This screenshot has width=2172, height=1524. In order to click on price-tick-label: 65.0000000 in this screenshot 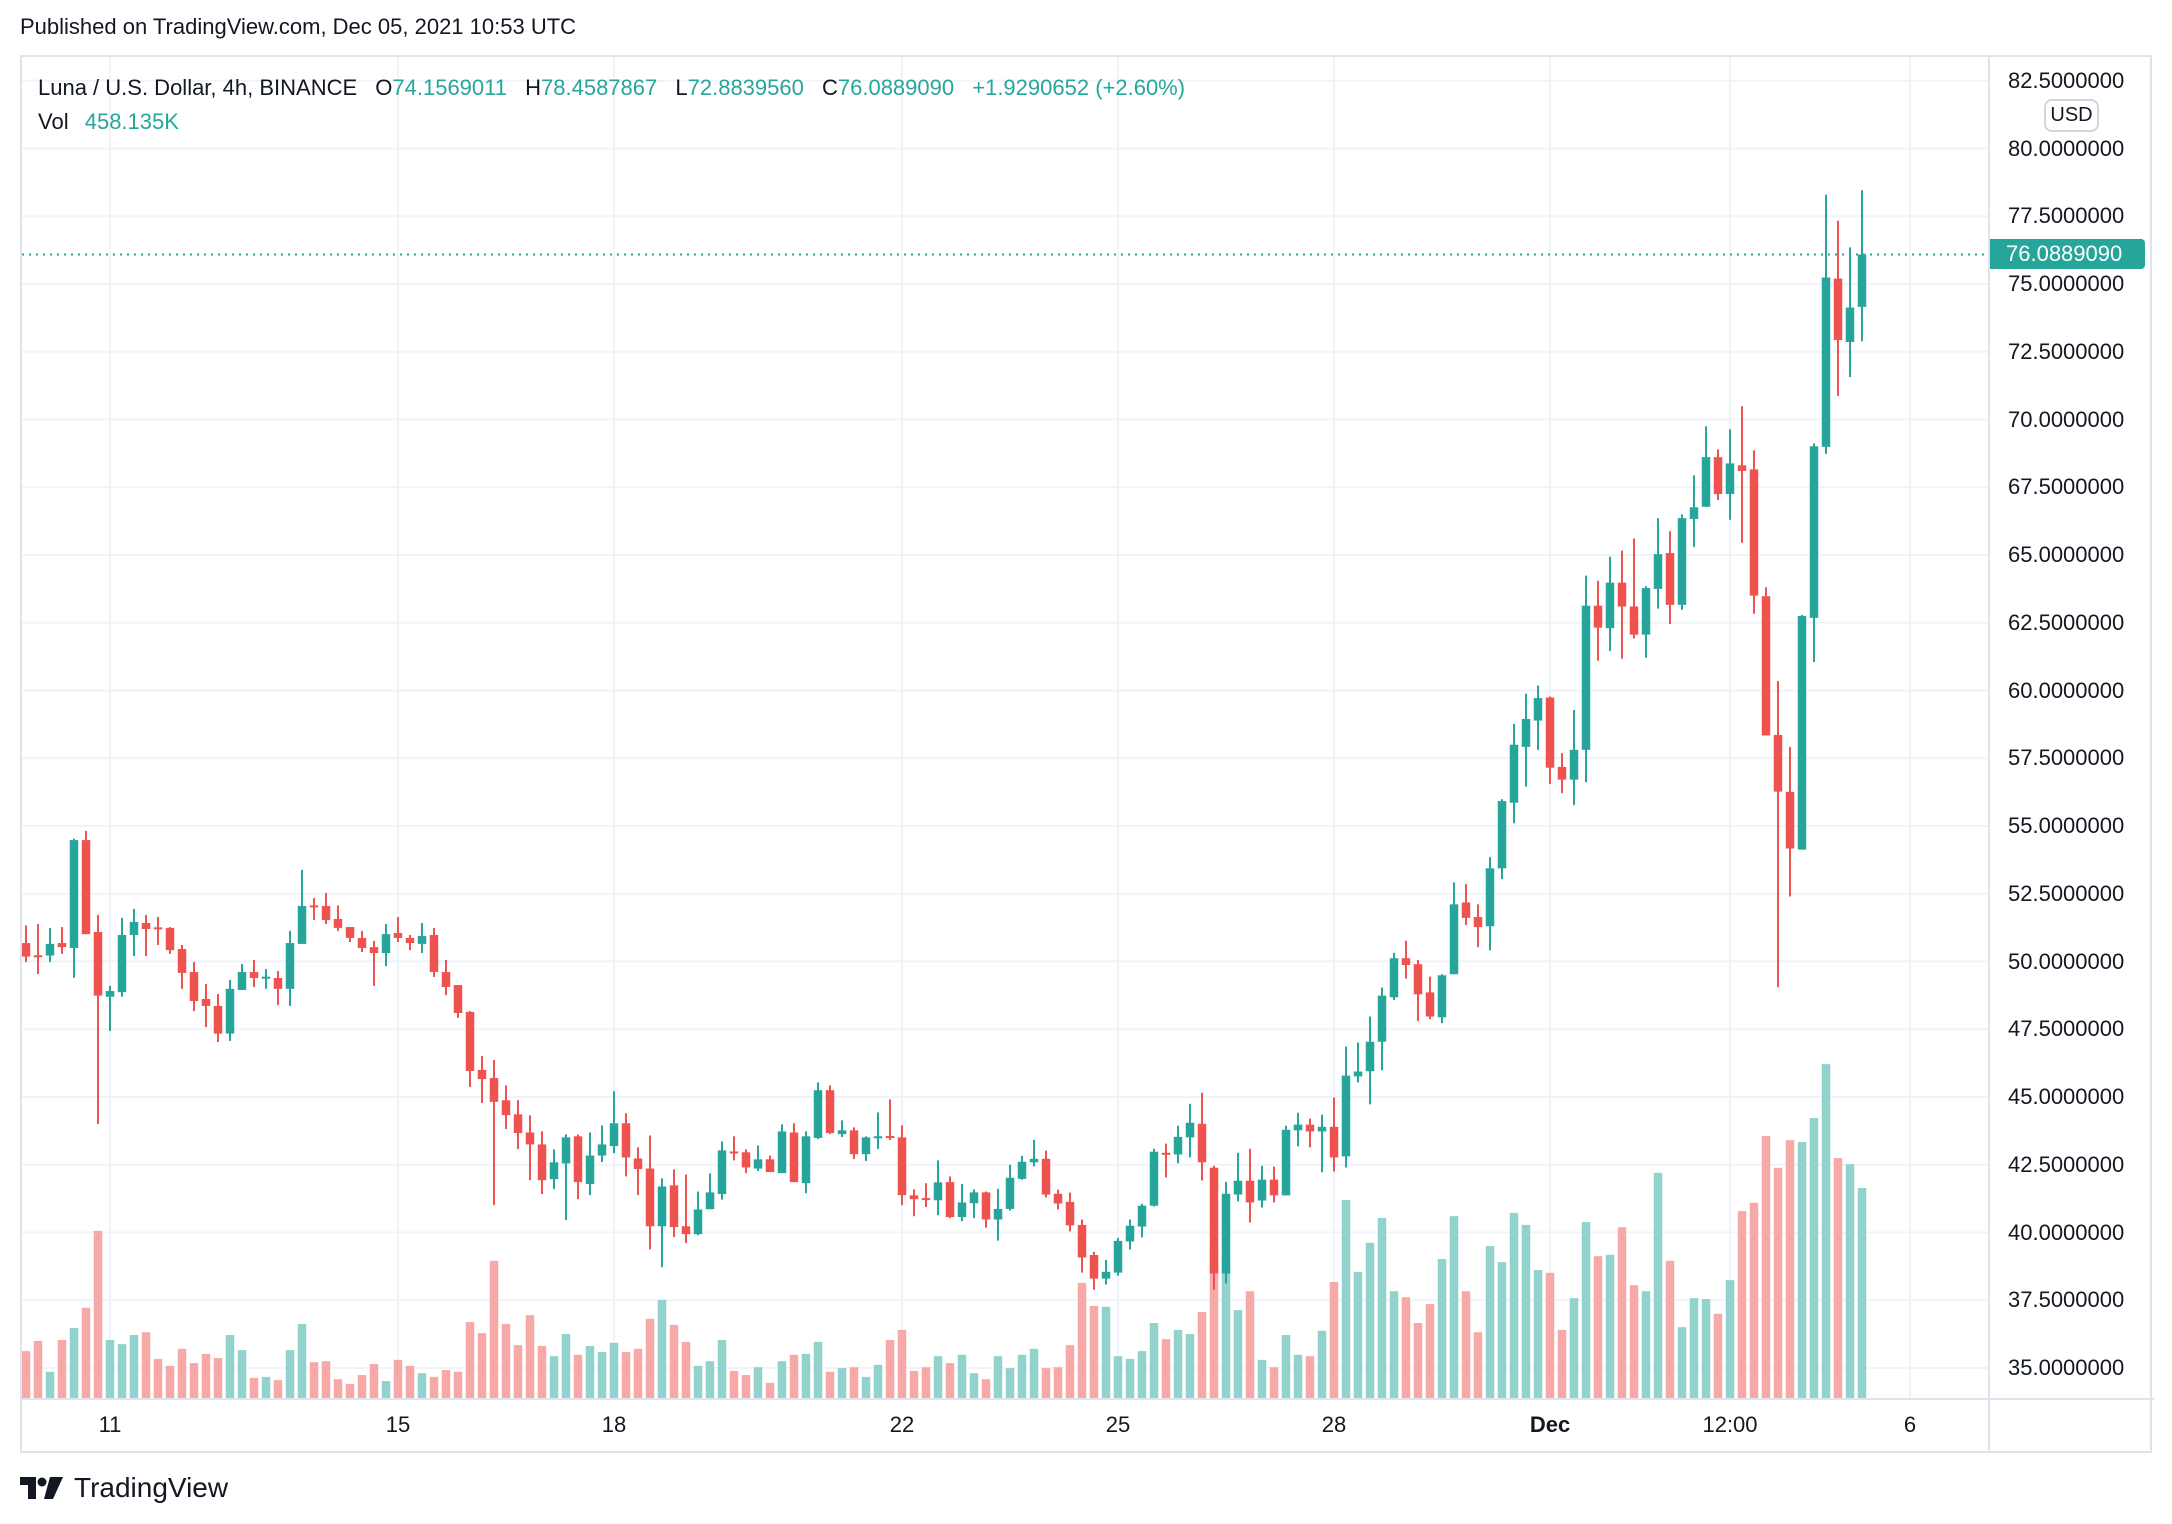, I will do `click(2066, 554)`.